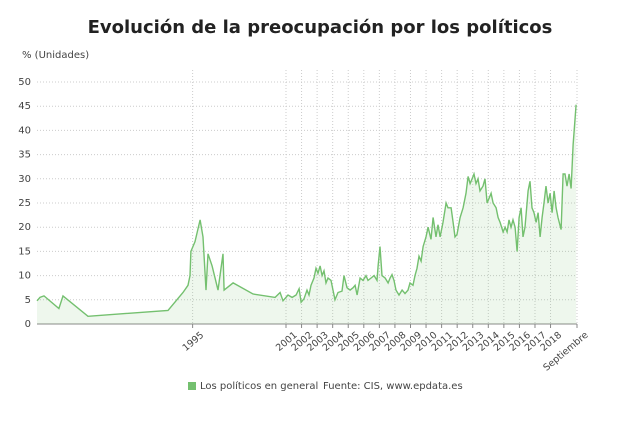 This screenshot has height=431, width=639. I want to click on source: Fuente: CIS, www.epdata.es, so click(393, 386).